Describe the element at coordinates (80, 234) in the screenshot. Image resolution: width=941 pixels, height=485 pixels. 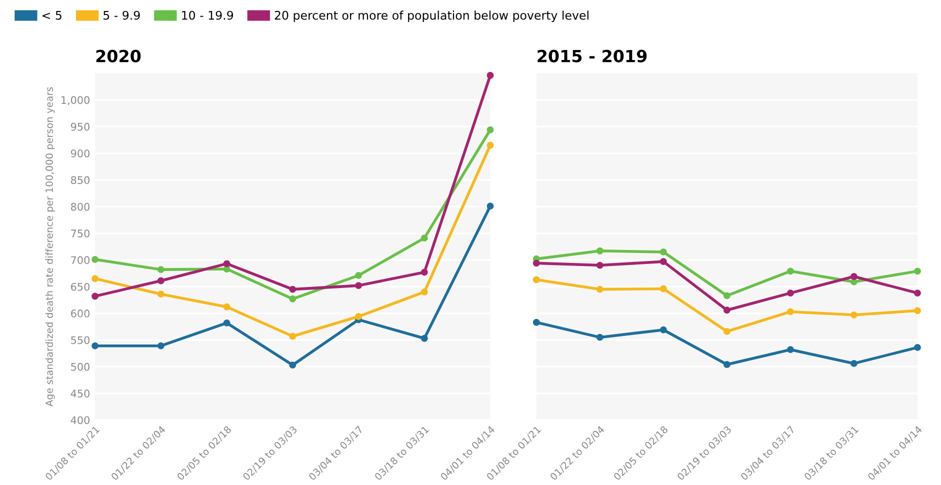
I see `y-tick-label: 750` at that location.